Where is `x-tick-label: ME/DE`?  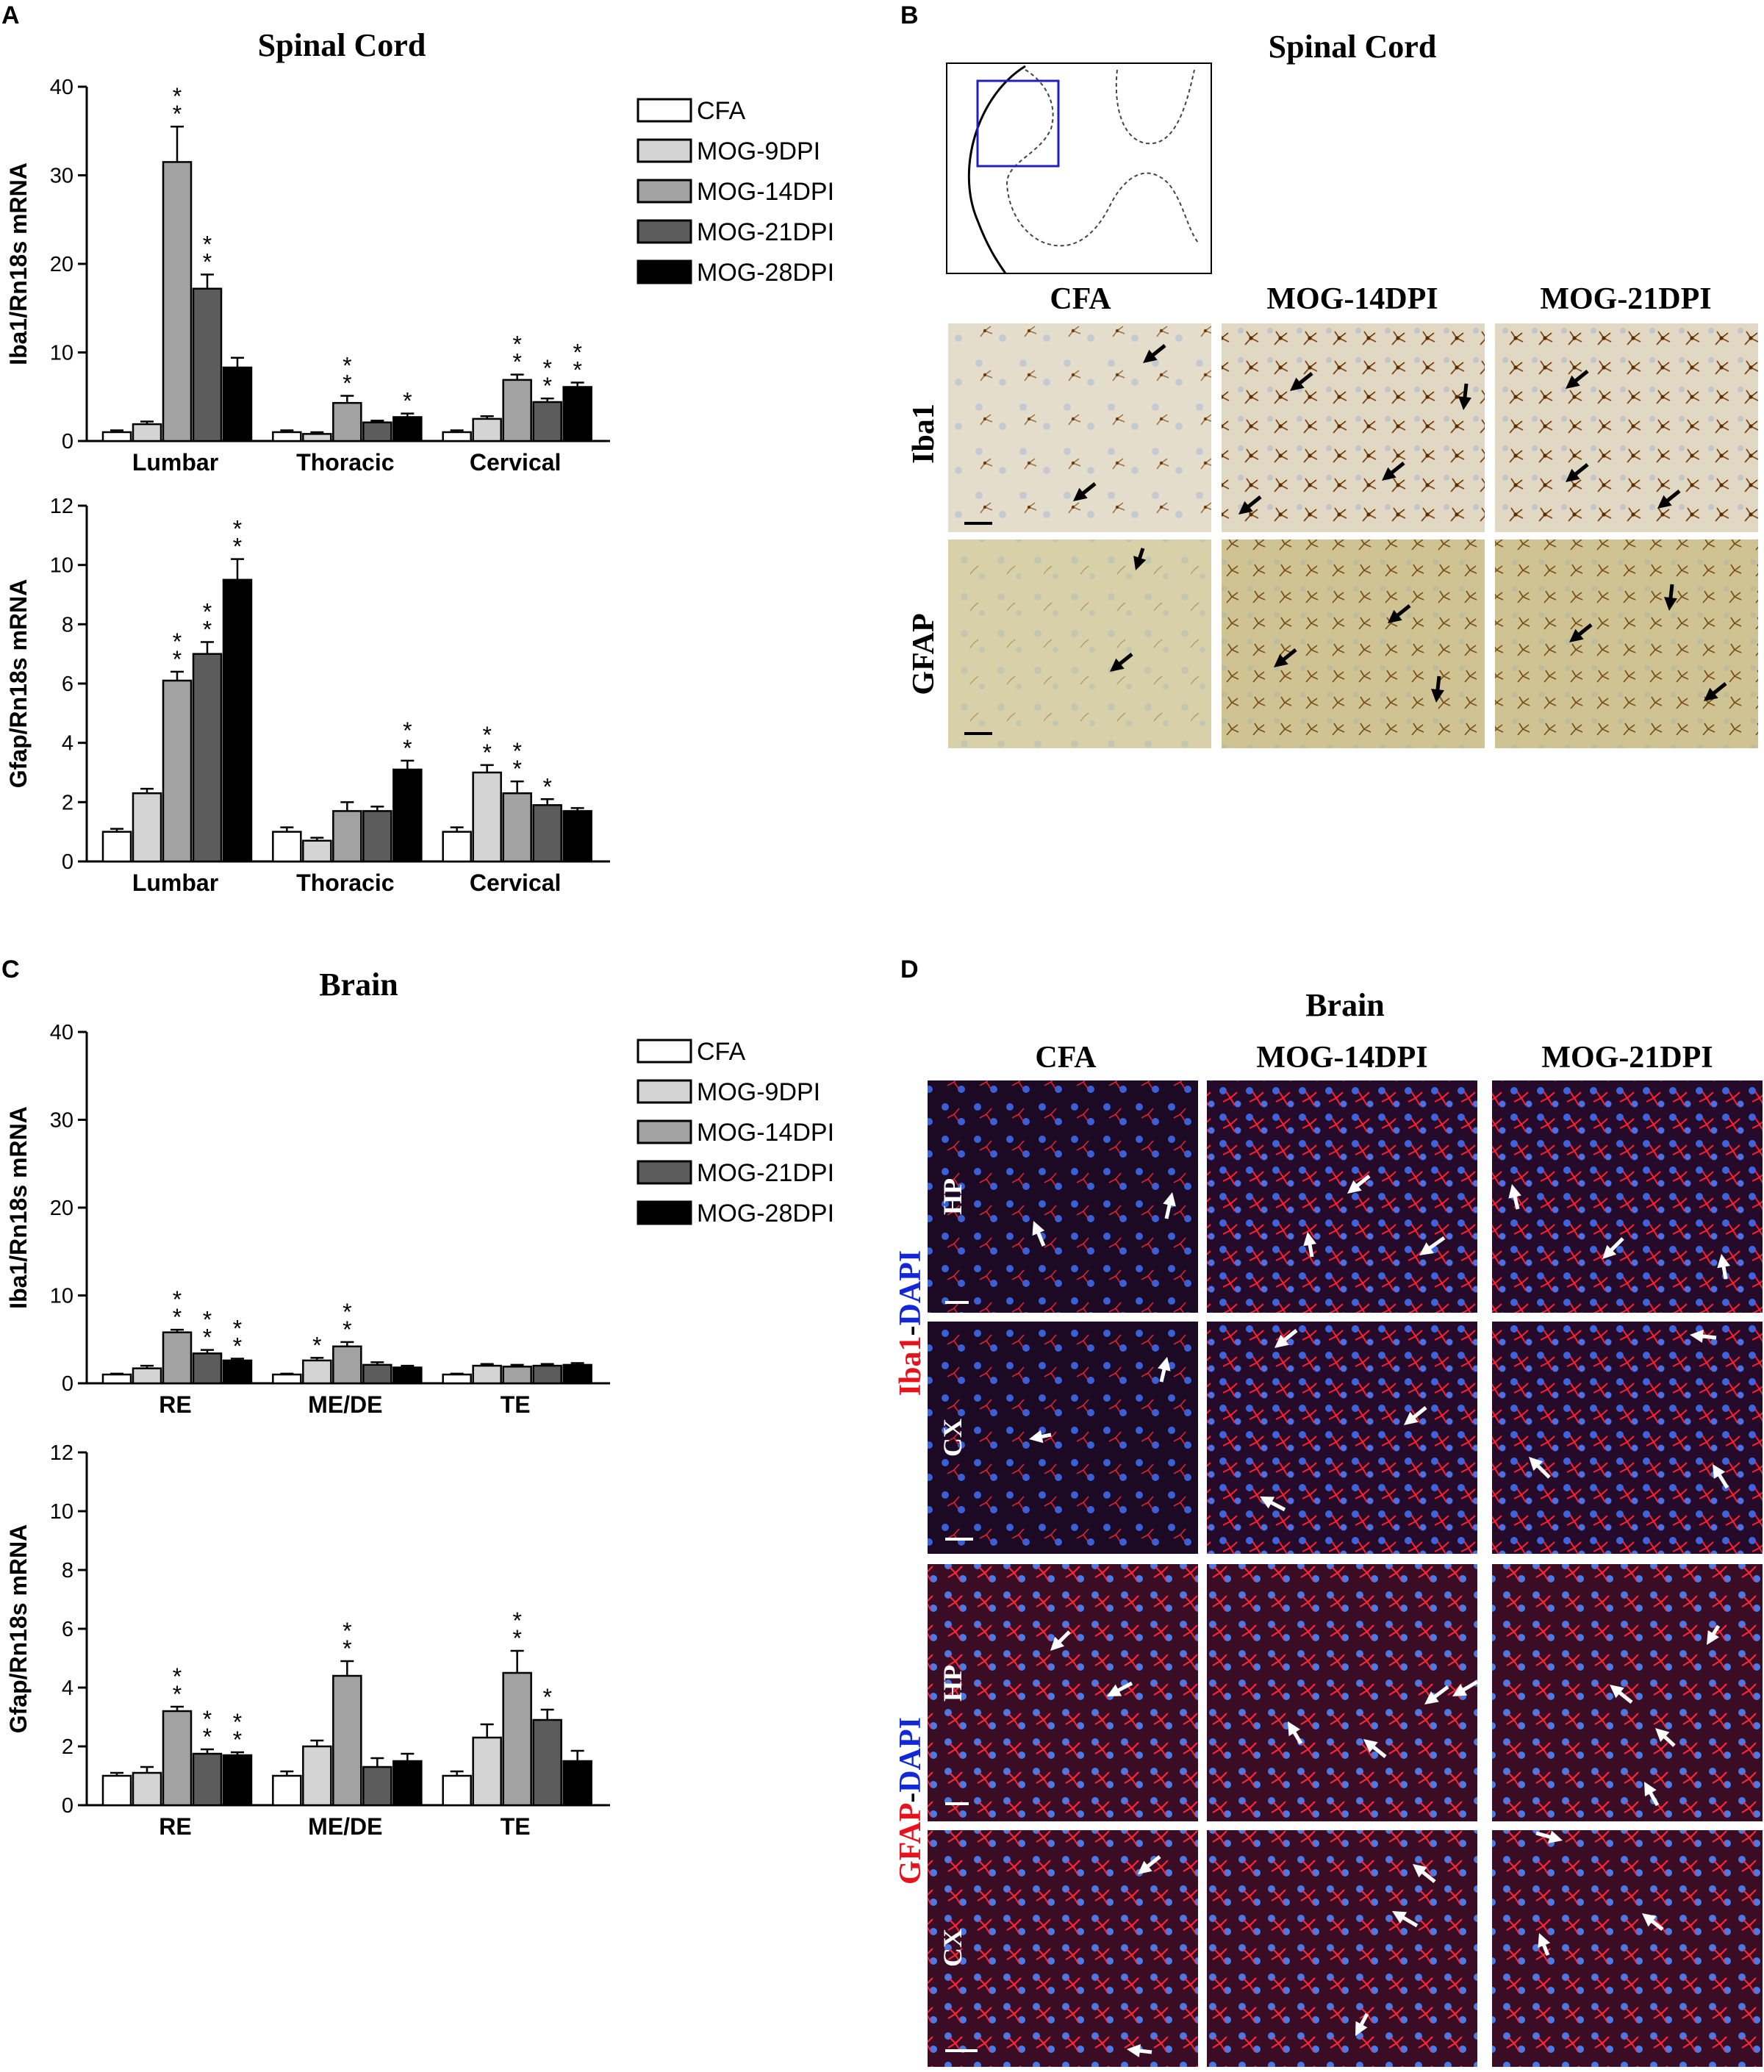 x-tick-label: ME/DE is located at coordinates (345, 1827).